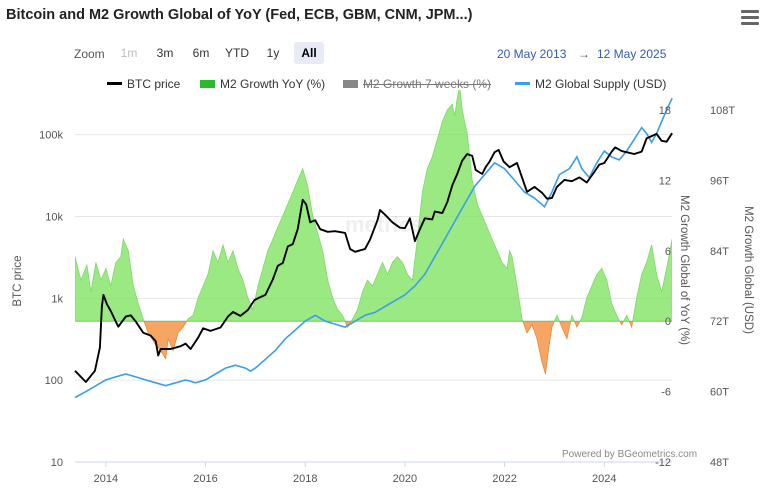  Describe the element at coordinates (305, 479) in the screenshot. I see `x-axis-tick-label: 2018` at that location.